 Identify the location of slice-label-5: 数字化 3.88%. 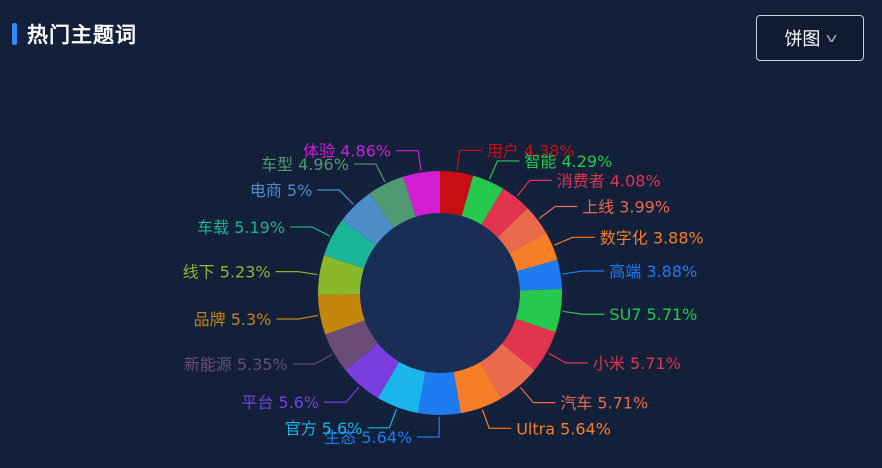
(652, 237).